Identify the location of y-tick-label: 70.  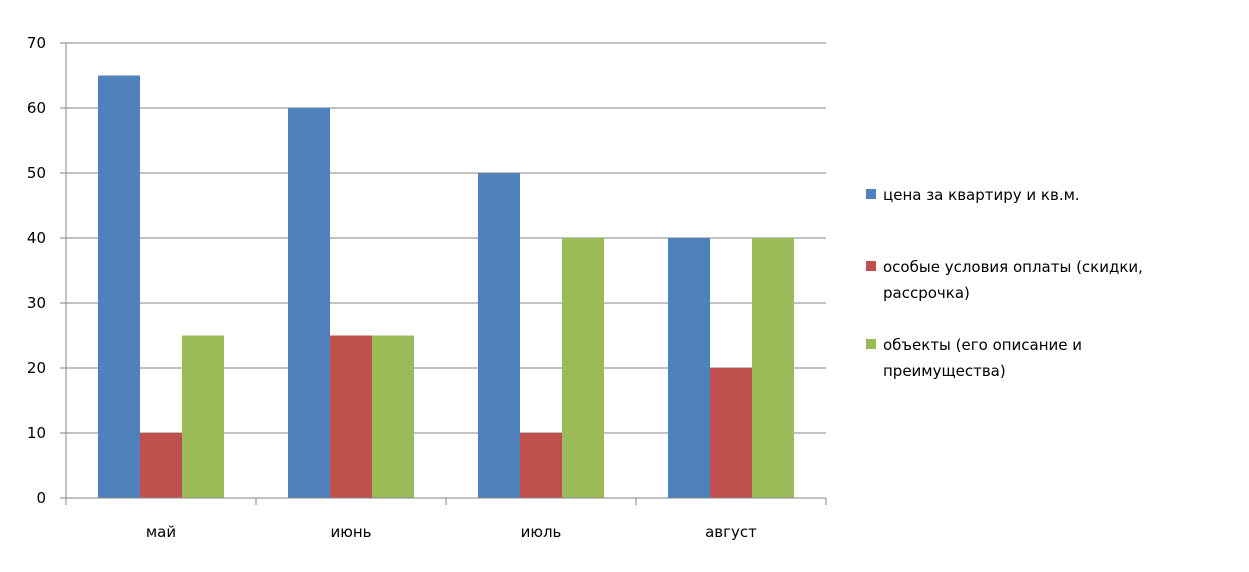
(36, 43).